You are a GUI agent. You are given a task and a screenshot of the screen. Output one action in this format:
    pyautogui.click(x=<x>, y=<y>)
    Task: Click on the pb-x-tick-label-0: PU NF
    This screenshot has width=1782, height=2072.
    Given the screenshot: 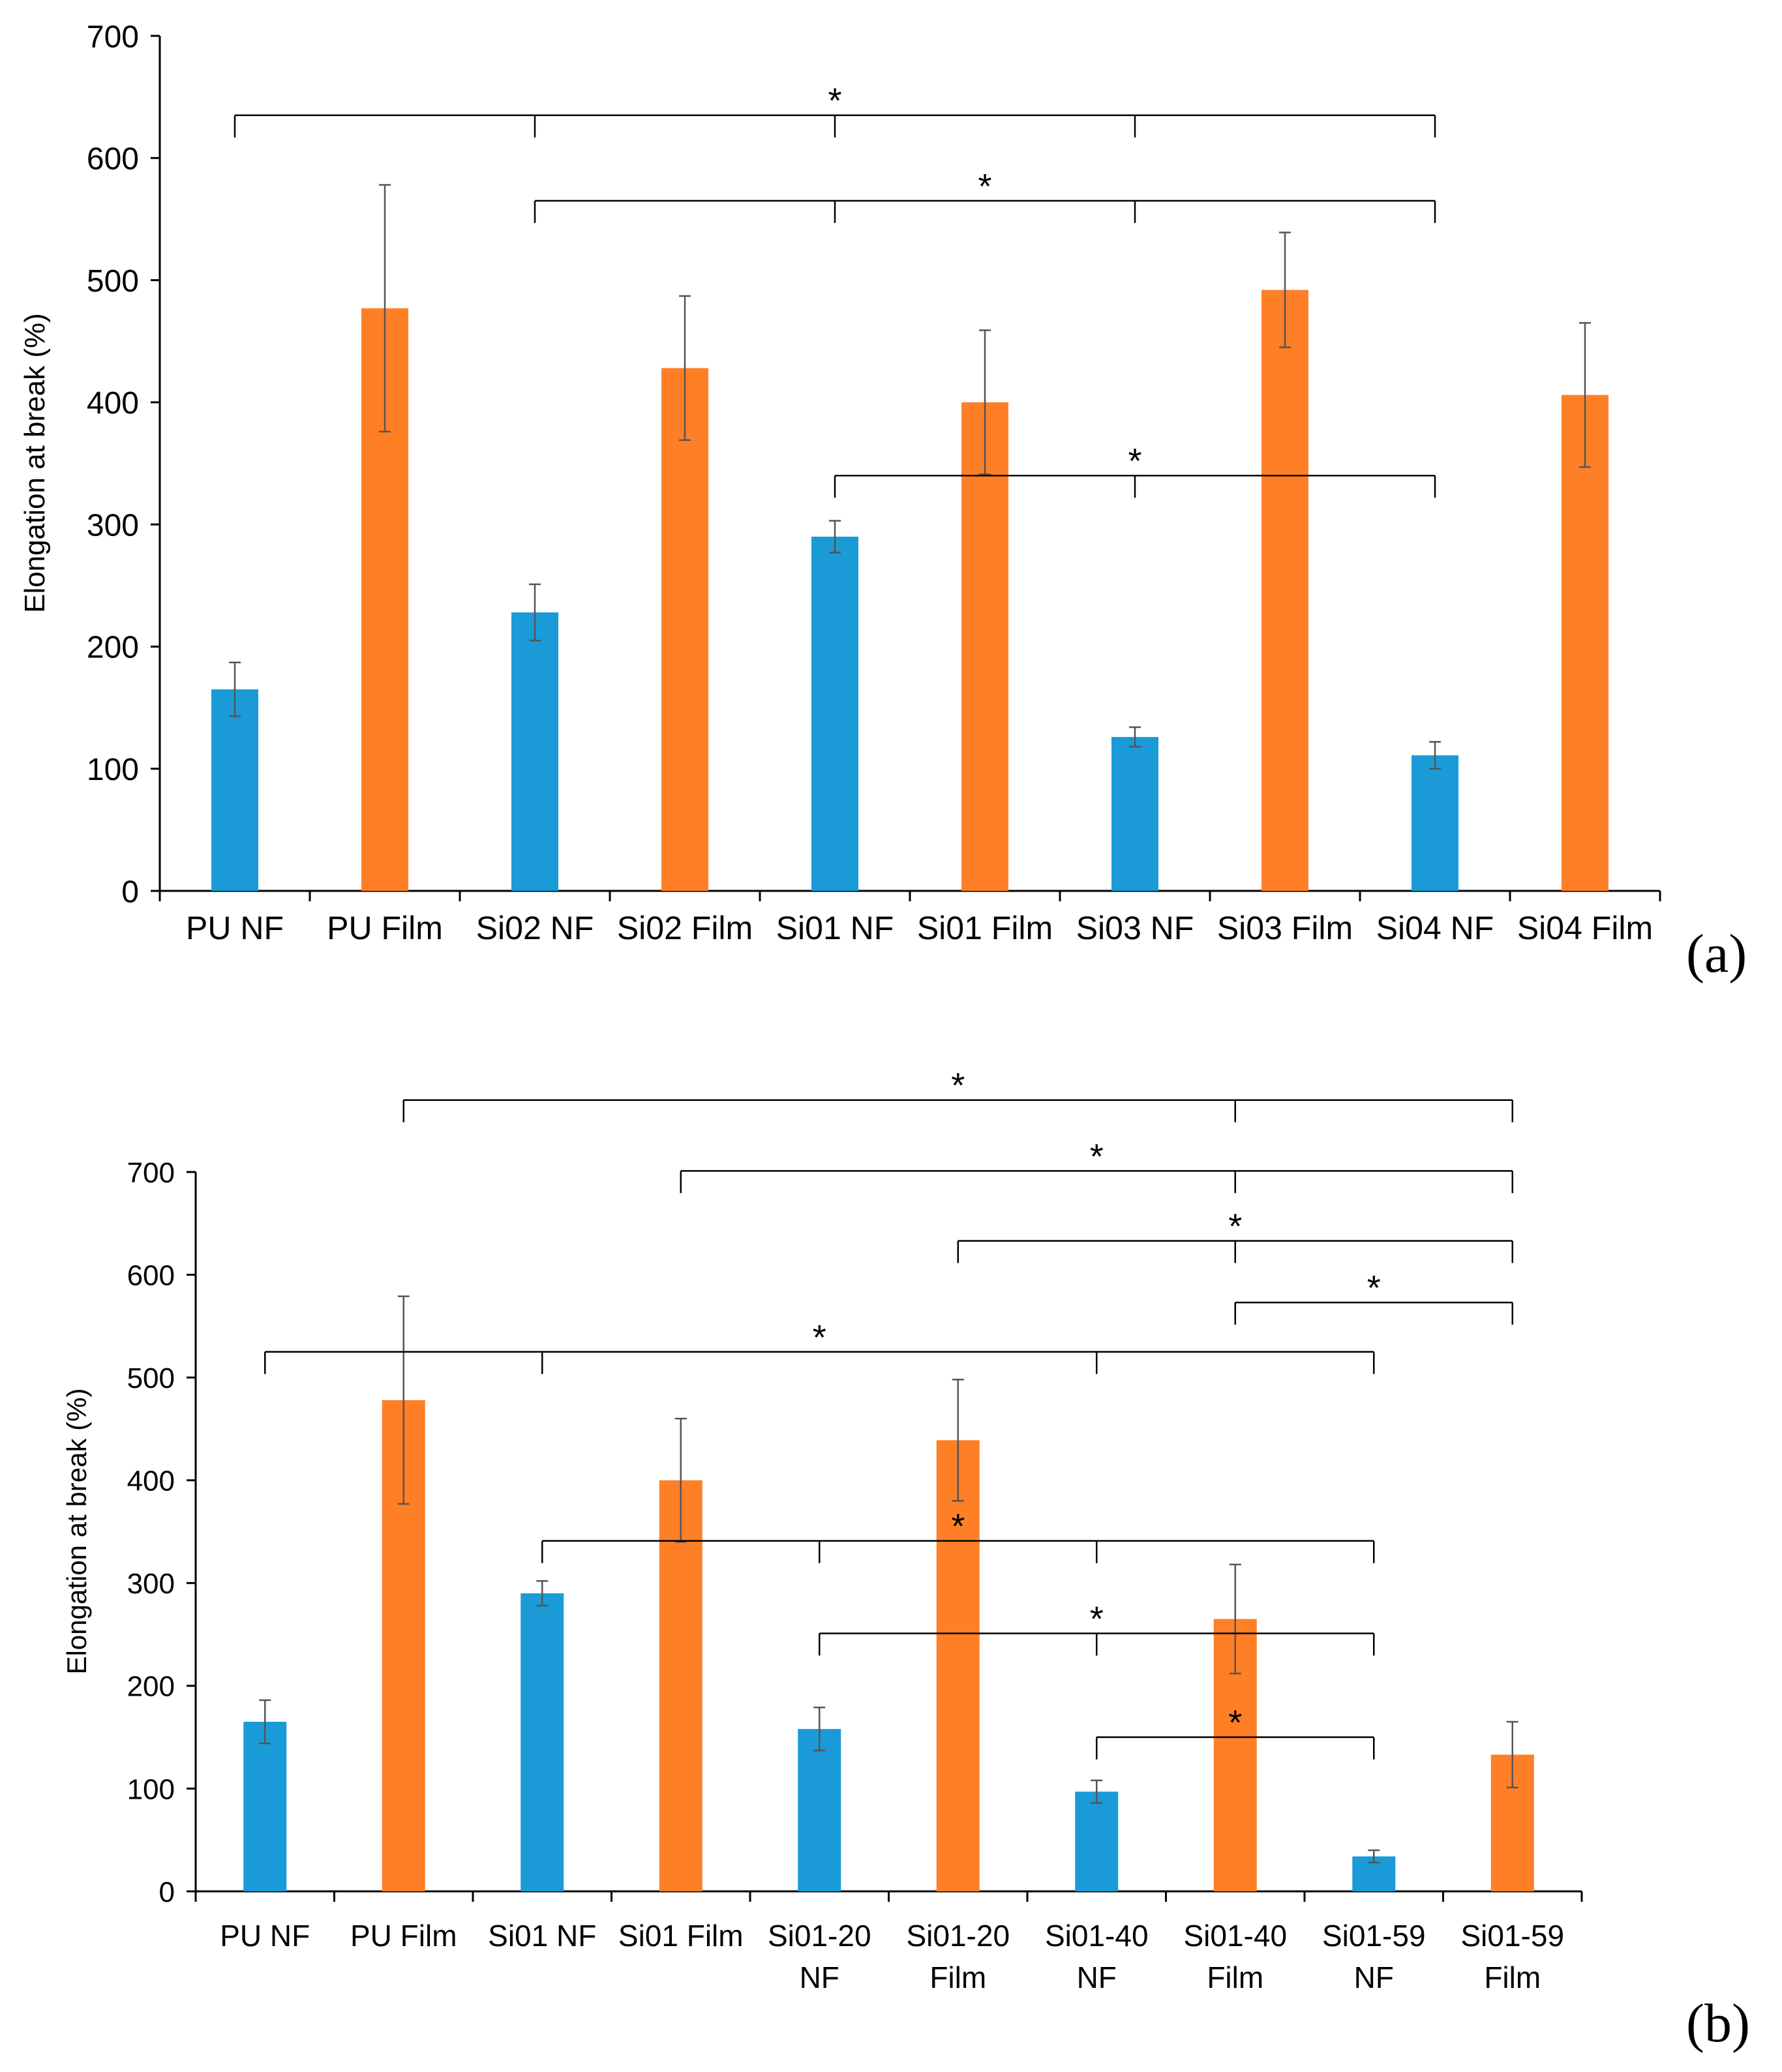 What is the action you would take?
    pyautogui.click(x=265, y=1936)
    